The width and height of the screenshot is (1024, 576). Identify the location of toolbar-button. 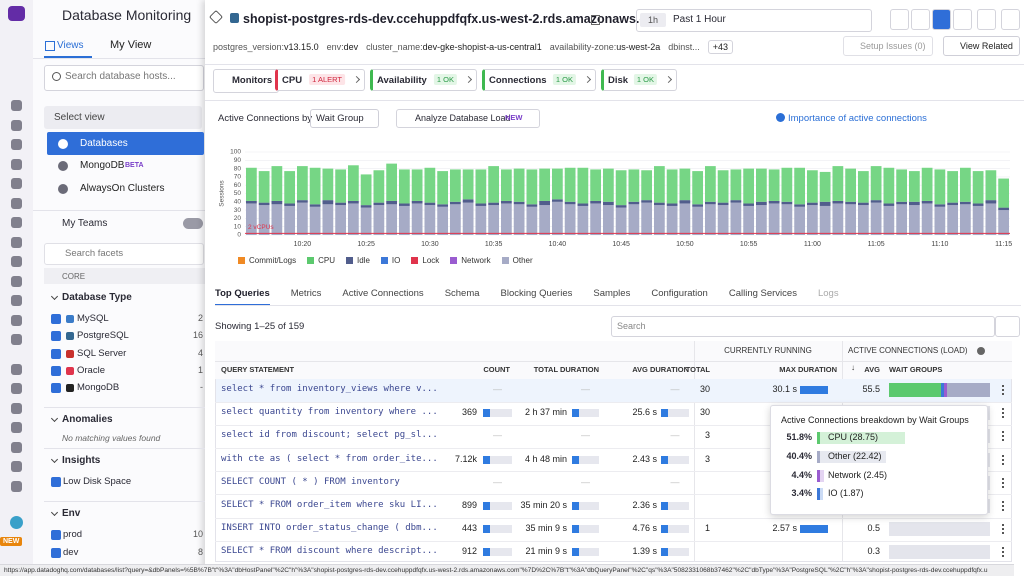
(920, 19).